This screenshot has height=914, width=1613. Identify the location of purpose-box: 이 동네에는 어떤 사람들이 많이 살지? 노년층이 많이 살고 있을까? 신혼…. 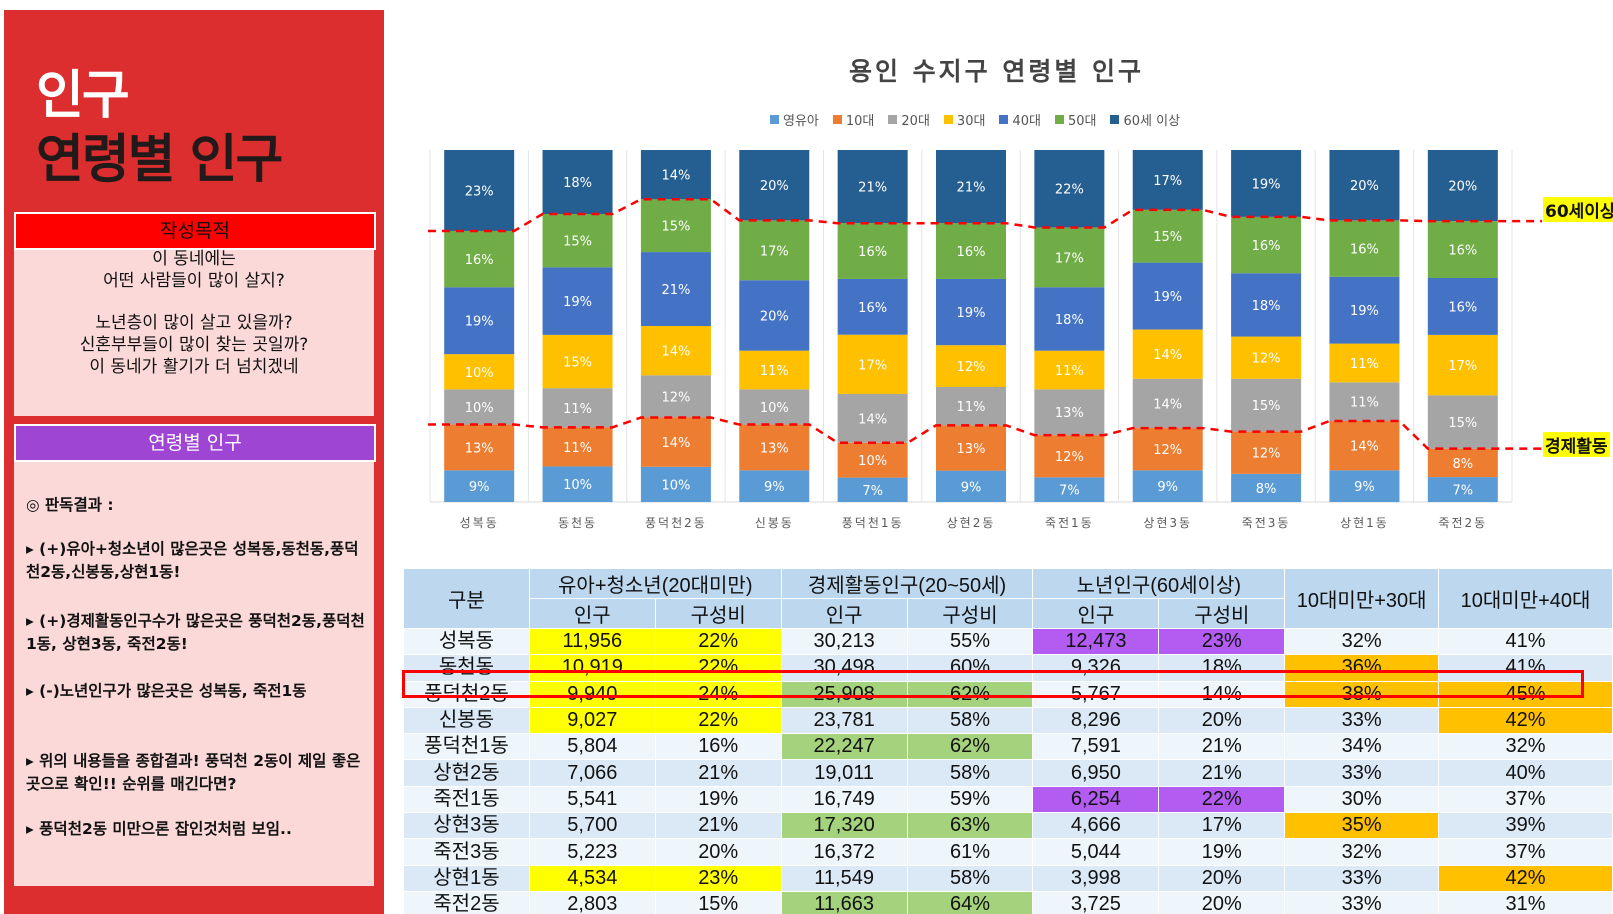
(194, 332).